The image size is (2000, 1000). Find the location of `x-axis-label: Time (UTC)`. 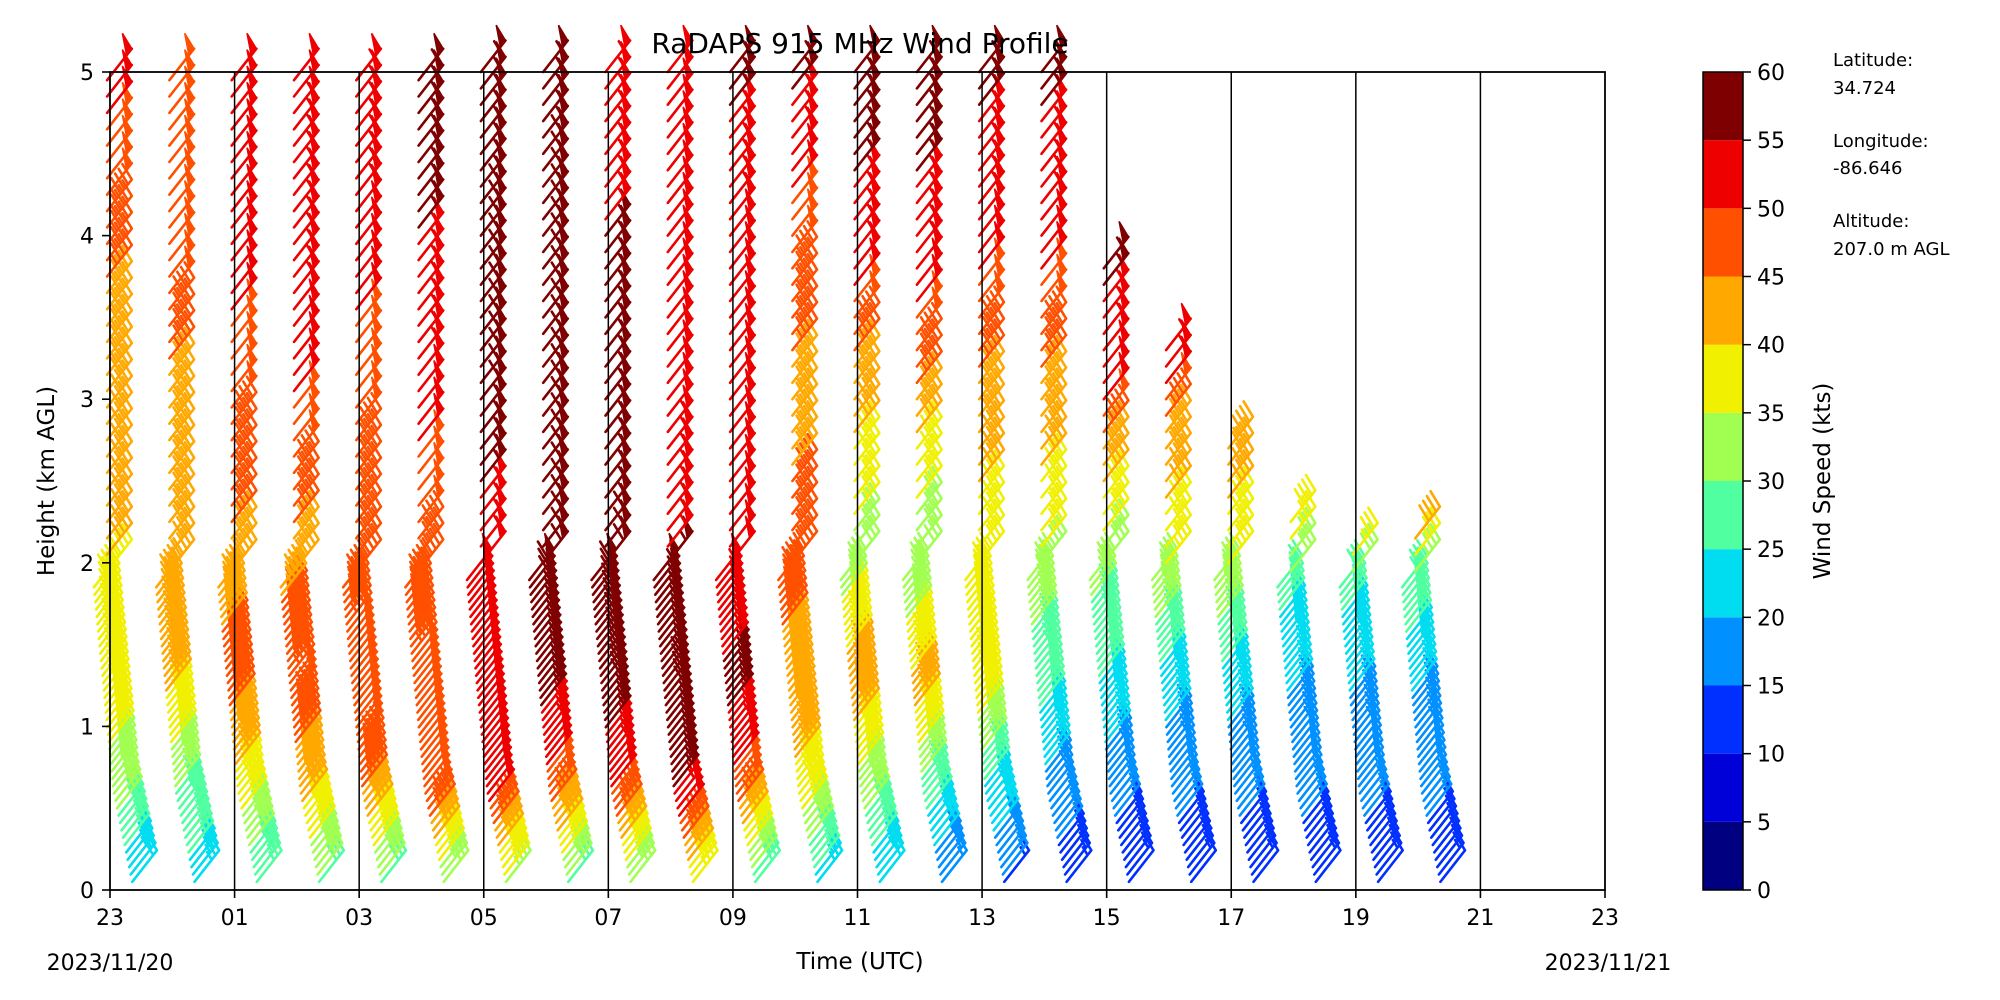

x-axis-label: Time (UTC) is located at coordinates (859, 962).